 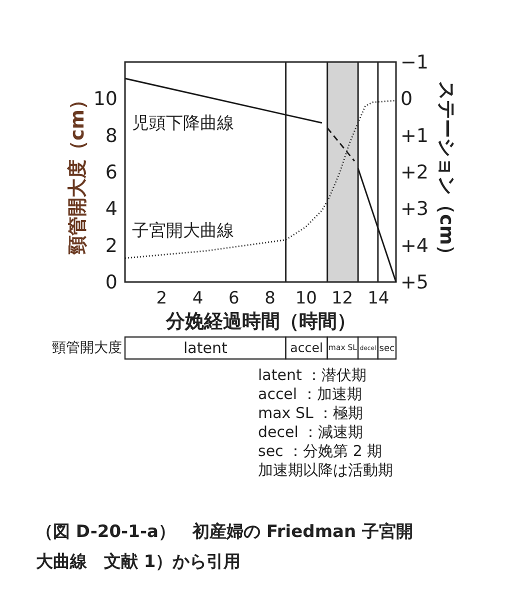 I want to click on y-tick-label: 8, so click(x=111, y=135).